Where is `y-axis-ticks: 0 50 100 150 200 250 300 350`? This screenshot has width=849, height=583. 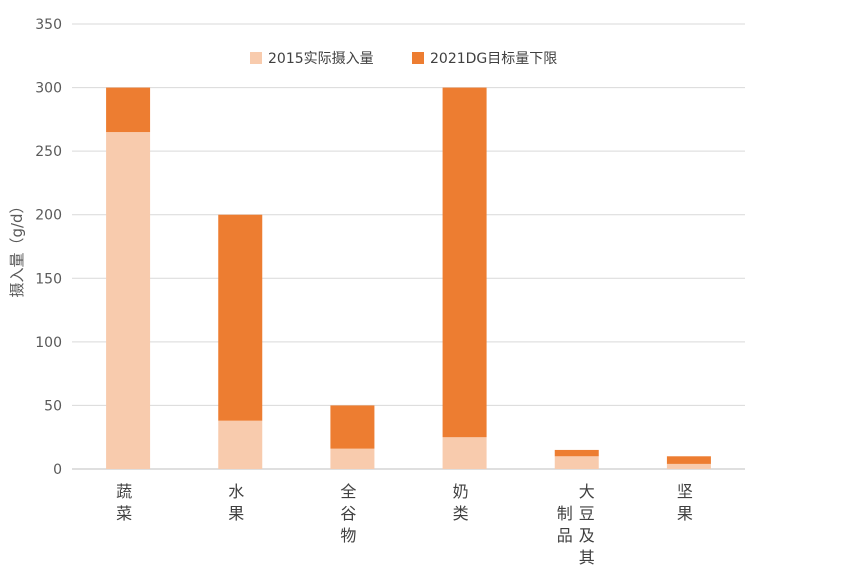 y-axis-ticks: 0 50 100 150 200 250 300 350 is located at coordinates (48, 247).